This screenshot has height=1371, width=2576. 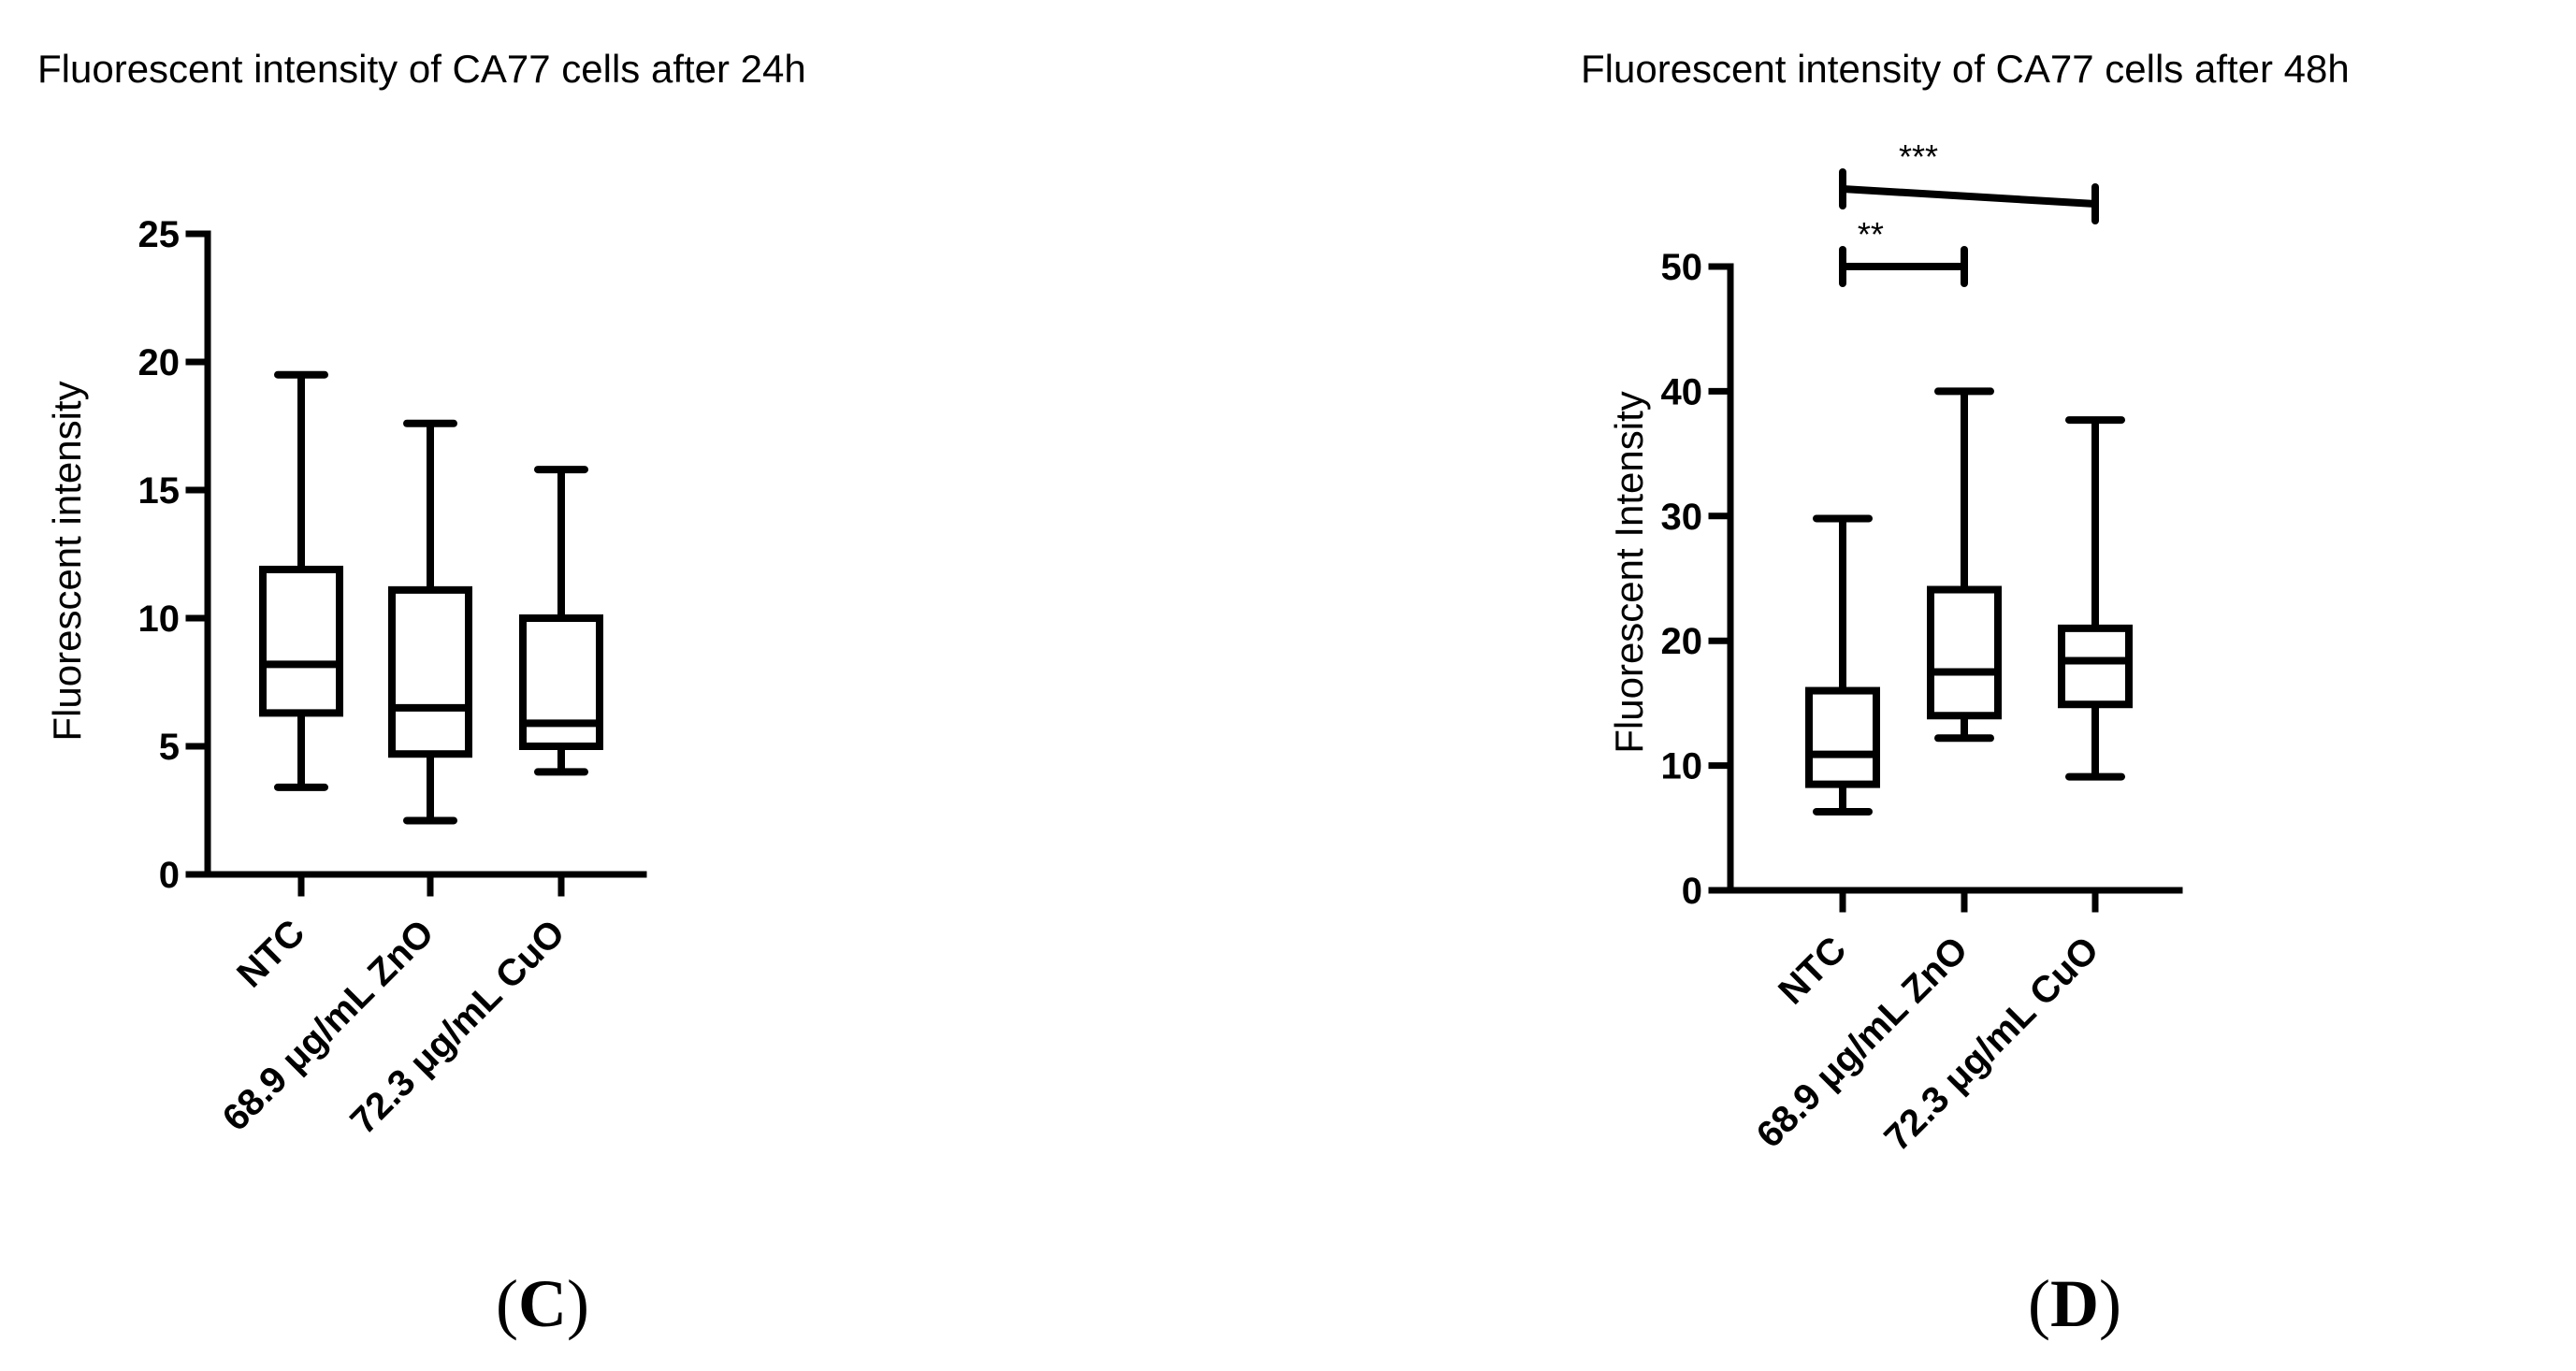 I want to click on y-tick-label: 25, so click(x=159, y=234).